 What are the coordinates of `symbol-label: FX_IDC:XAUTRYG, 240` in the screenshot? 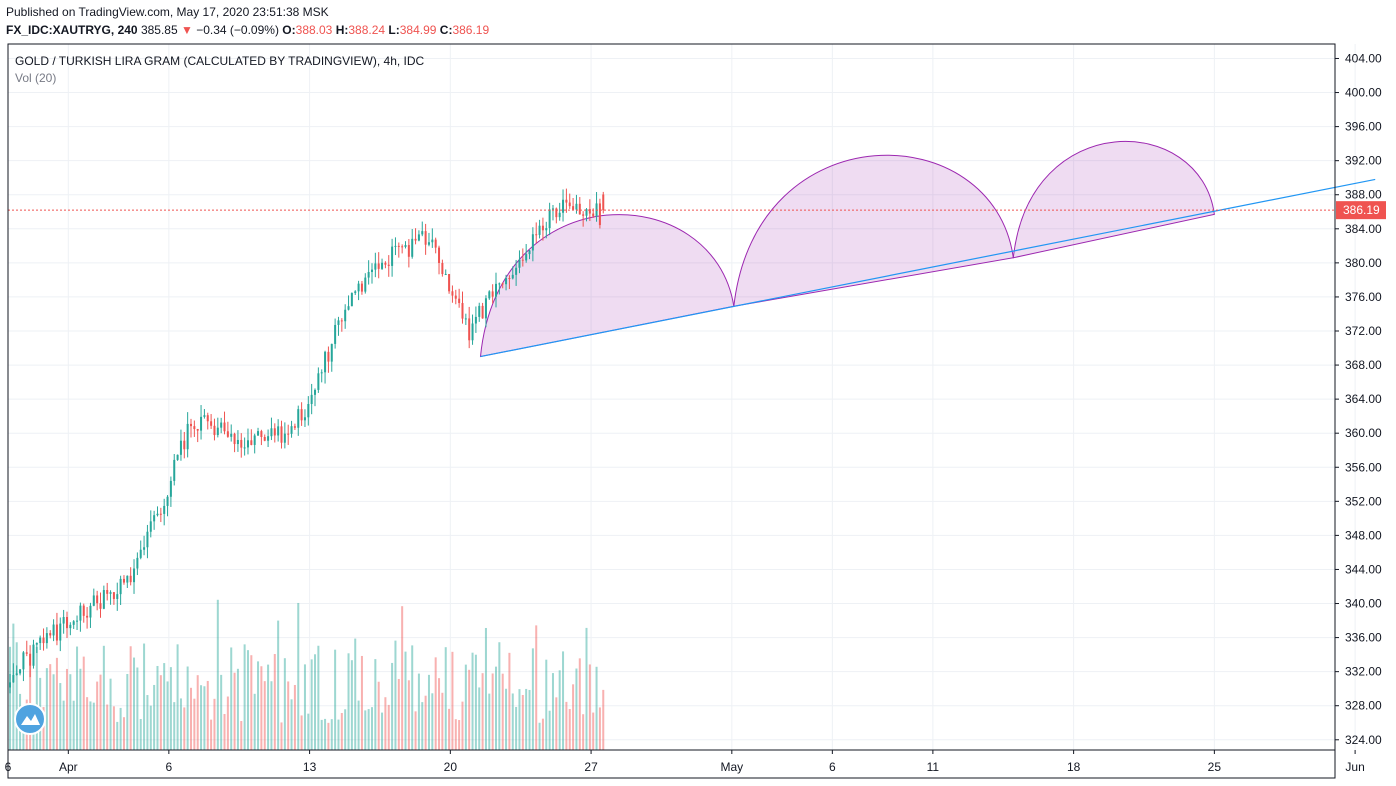 It's located at (72, 30).